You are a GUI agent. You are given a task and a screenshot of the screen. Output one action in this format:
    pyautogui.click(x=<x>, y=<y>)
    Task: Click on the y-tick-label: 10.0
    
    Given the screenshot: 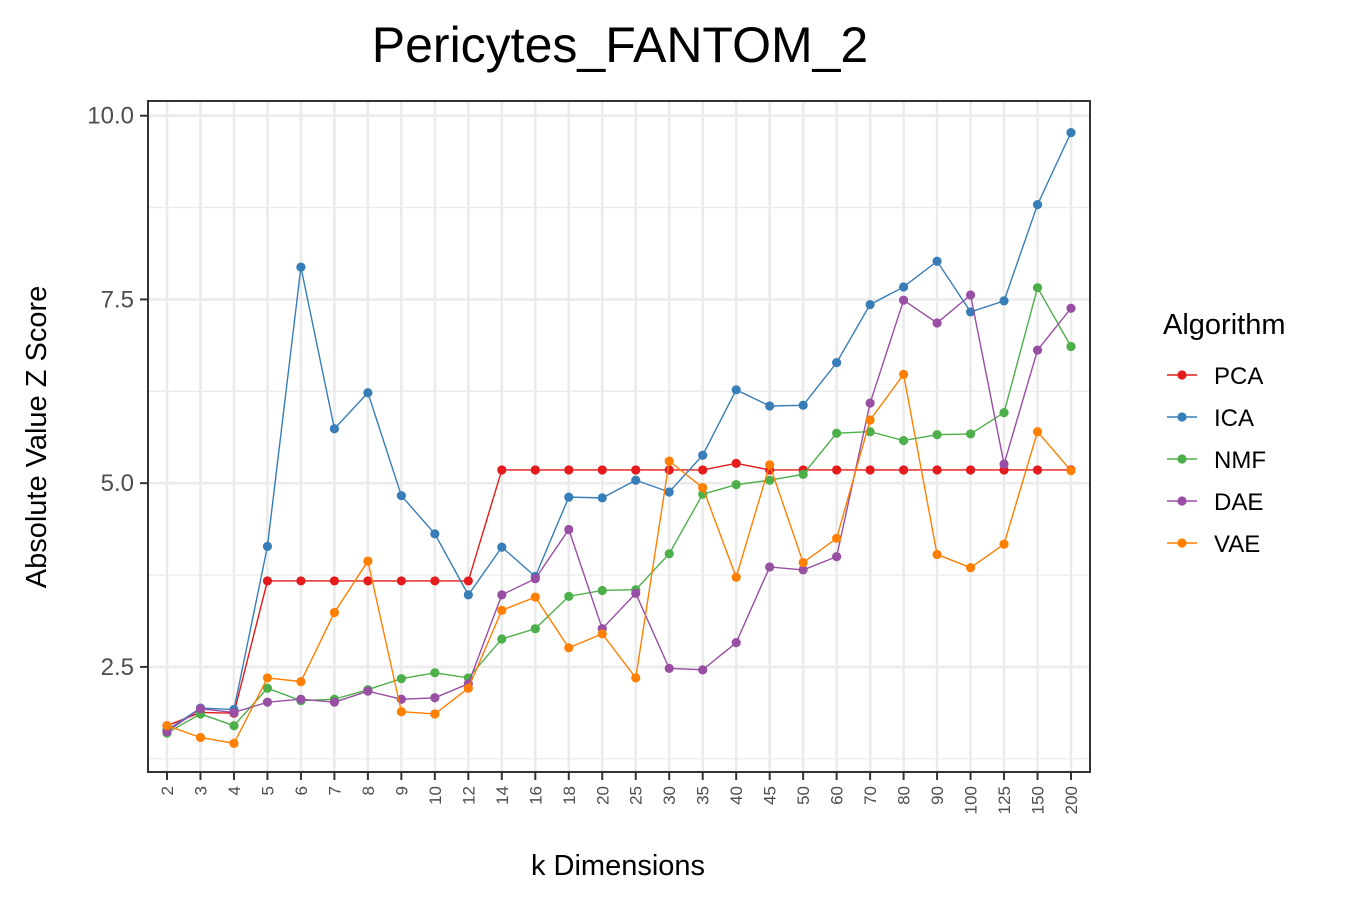 What is the action you would take?
    pyautogui.click(x=110, y=116)
    